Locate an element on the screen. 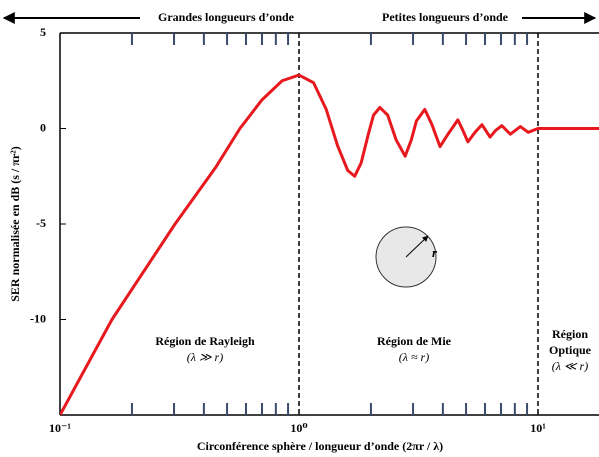 The width and height of the screenshot is (599, 457). x-tick-label: 10⁻¹ is located at coordinates (60, 428).